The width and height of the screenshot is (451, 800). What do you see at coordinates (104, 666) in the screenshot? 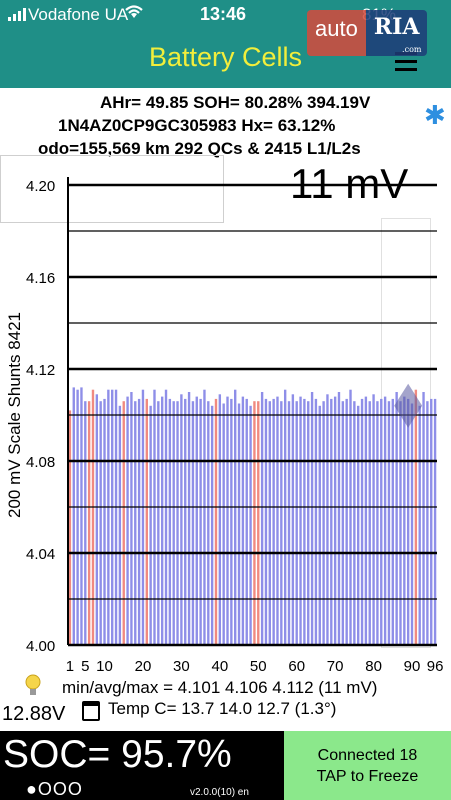
I see `x-tick-label: 10` at bounding box center [104, 666].